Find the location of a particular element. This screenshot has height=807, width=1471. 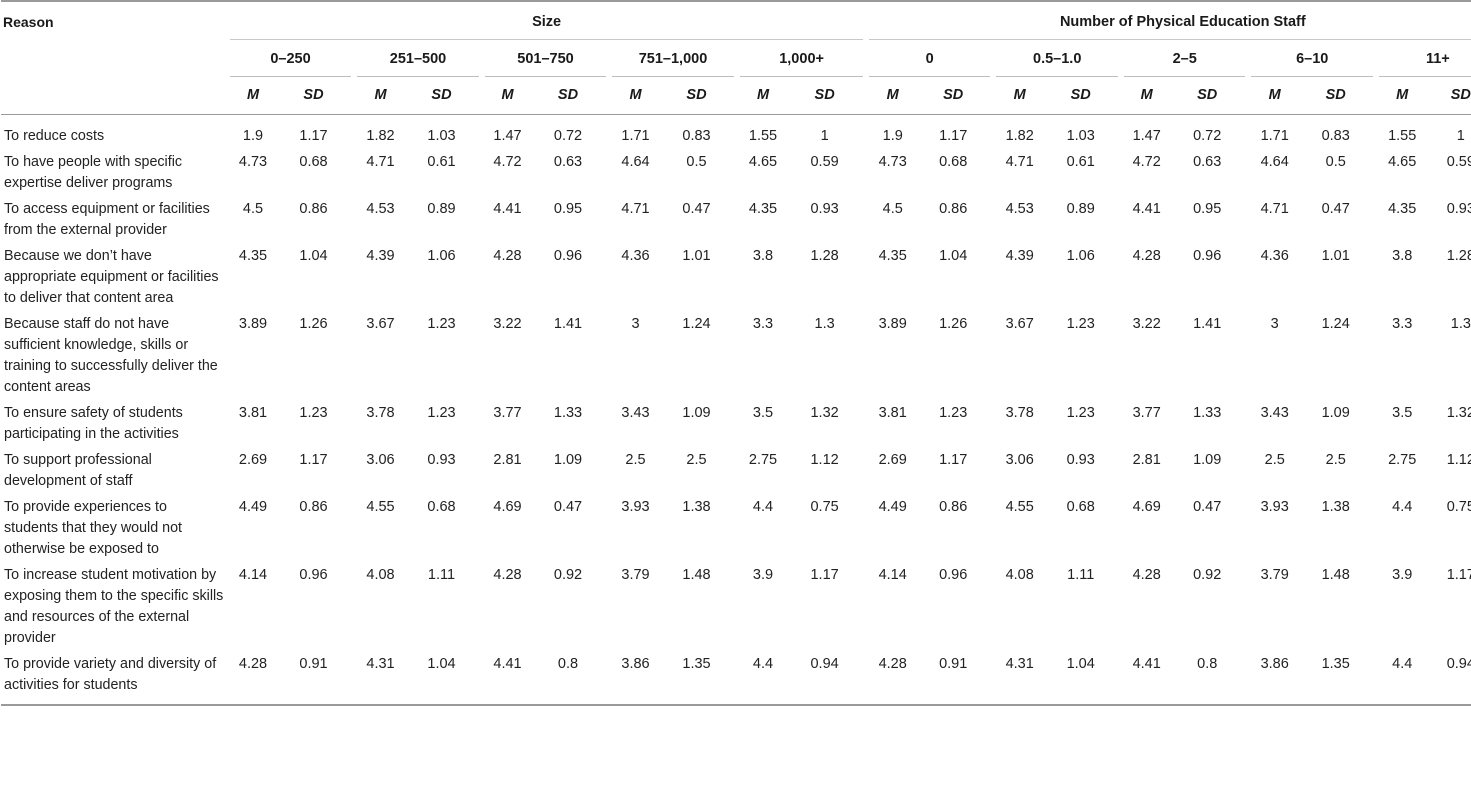

mean-cell: 1.9 is located at coordinates (253, 136).